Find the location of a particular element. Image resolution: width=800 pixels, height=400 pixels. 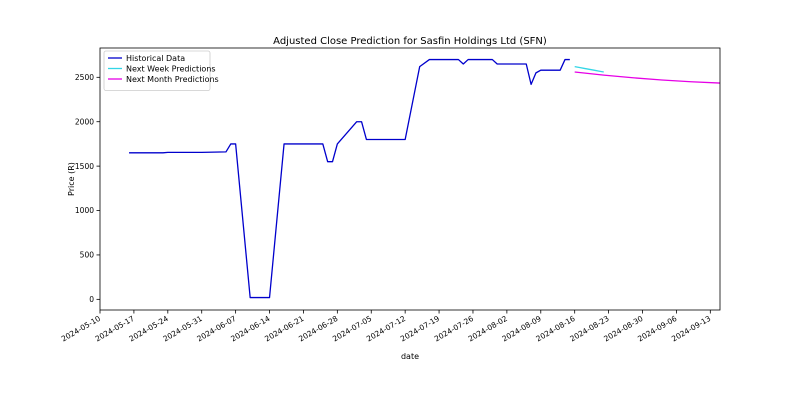

y-axis-label: Price (R) is located at coordinates (71, 179).